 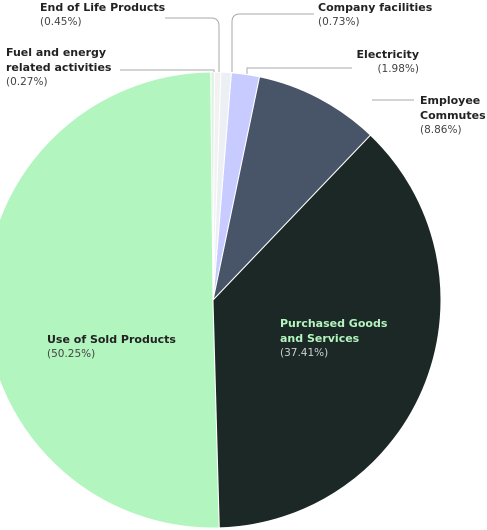 What do you see at coordinates (27, 82) in the screenshot?
I see `label-value: (0.27%)` at bounding box center [27, 82].